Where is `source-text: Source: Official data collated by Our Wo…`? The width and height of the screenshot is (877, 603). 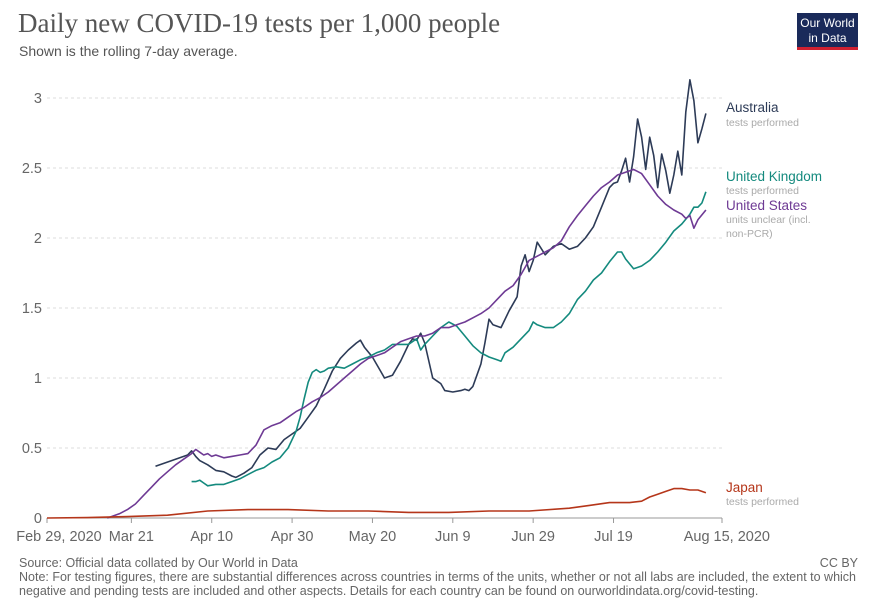
source-text: Source: Official data collated by Our Wo… is located at coordinates (158, 563).